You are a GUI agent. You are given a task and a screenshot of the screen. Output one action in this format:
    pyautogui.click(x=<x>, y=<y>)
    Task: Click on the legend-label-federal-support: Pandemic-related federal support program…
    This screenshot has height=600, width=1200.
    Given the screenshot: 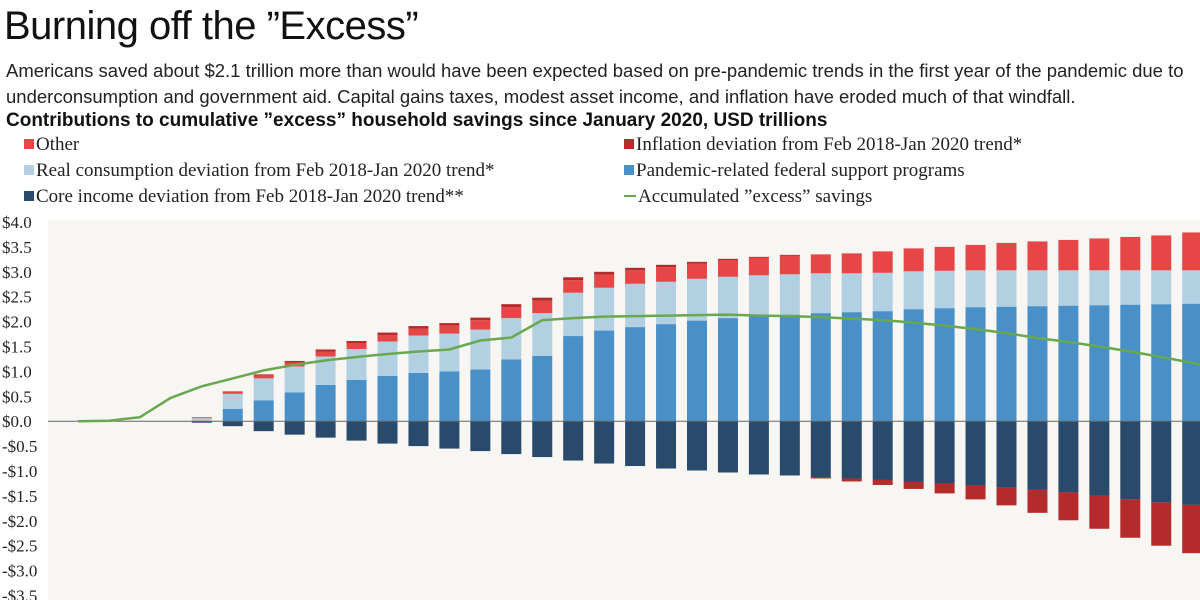 What is the action you would take?
    pyautogui.click(x=800, y=170)
    